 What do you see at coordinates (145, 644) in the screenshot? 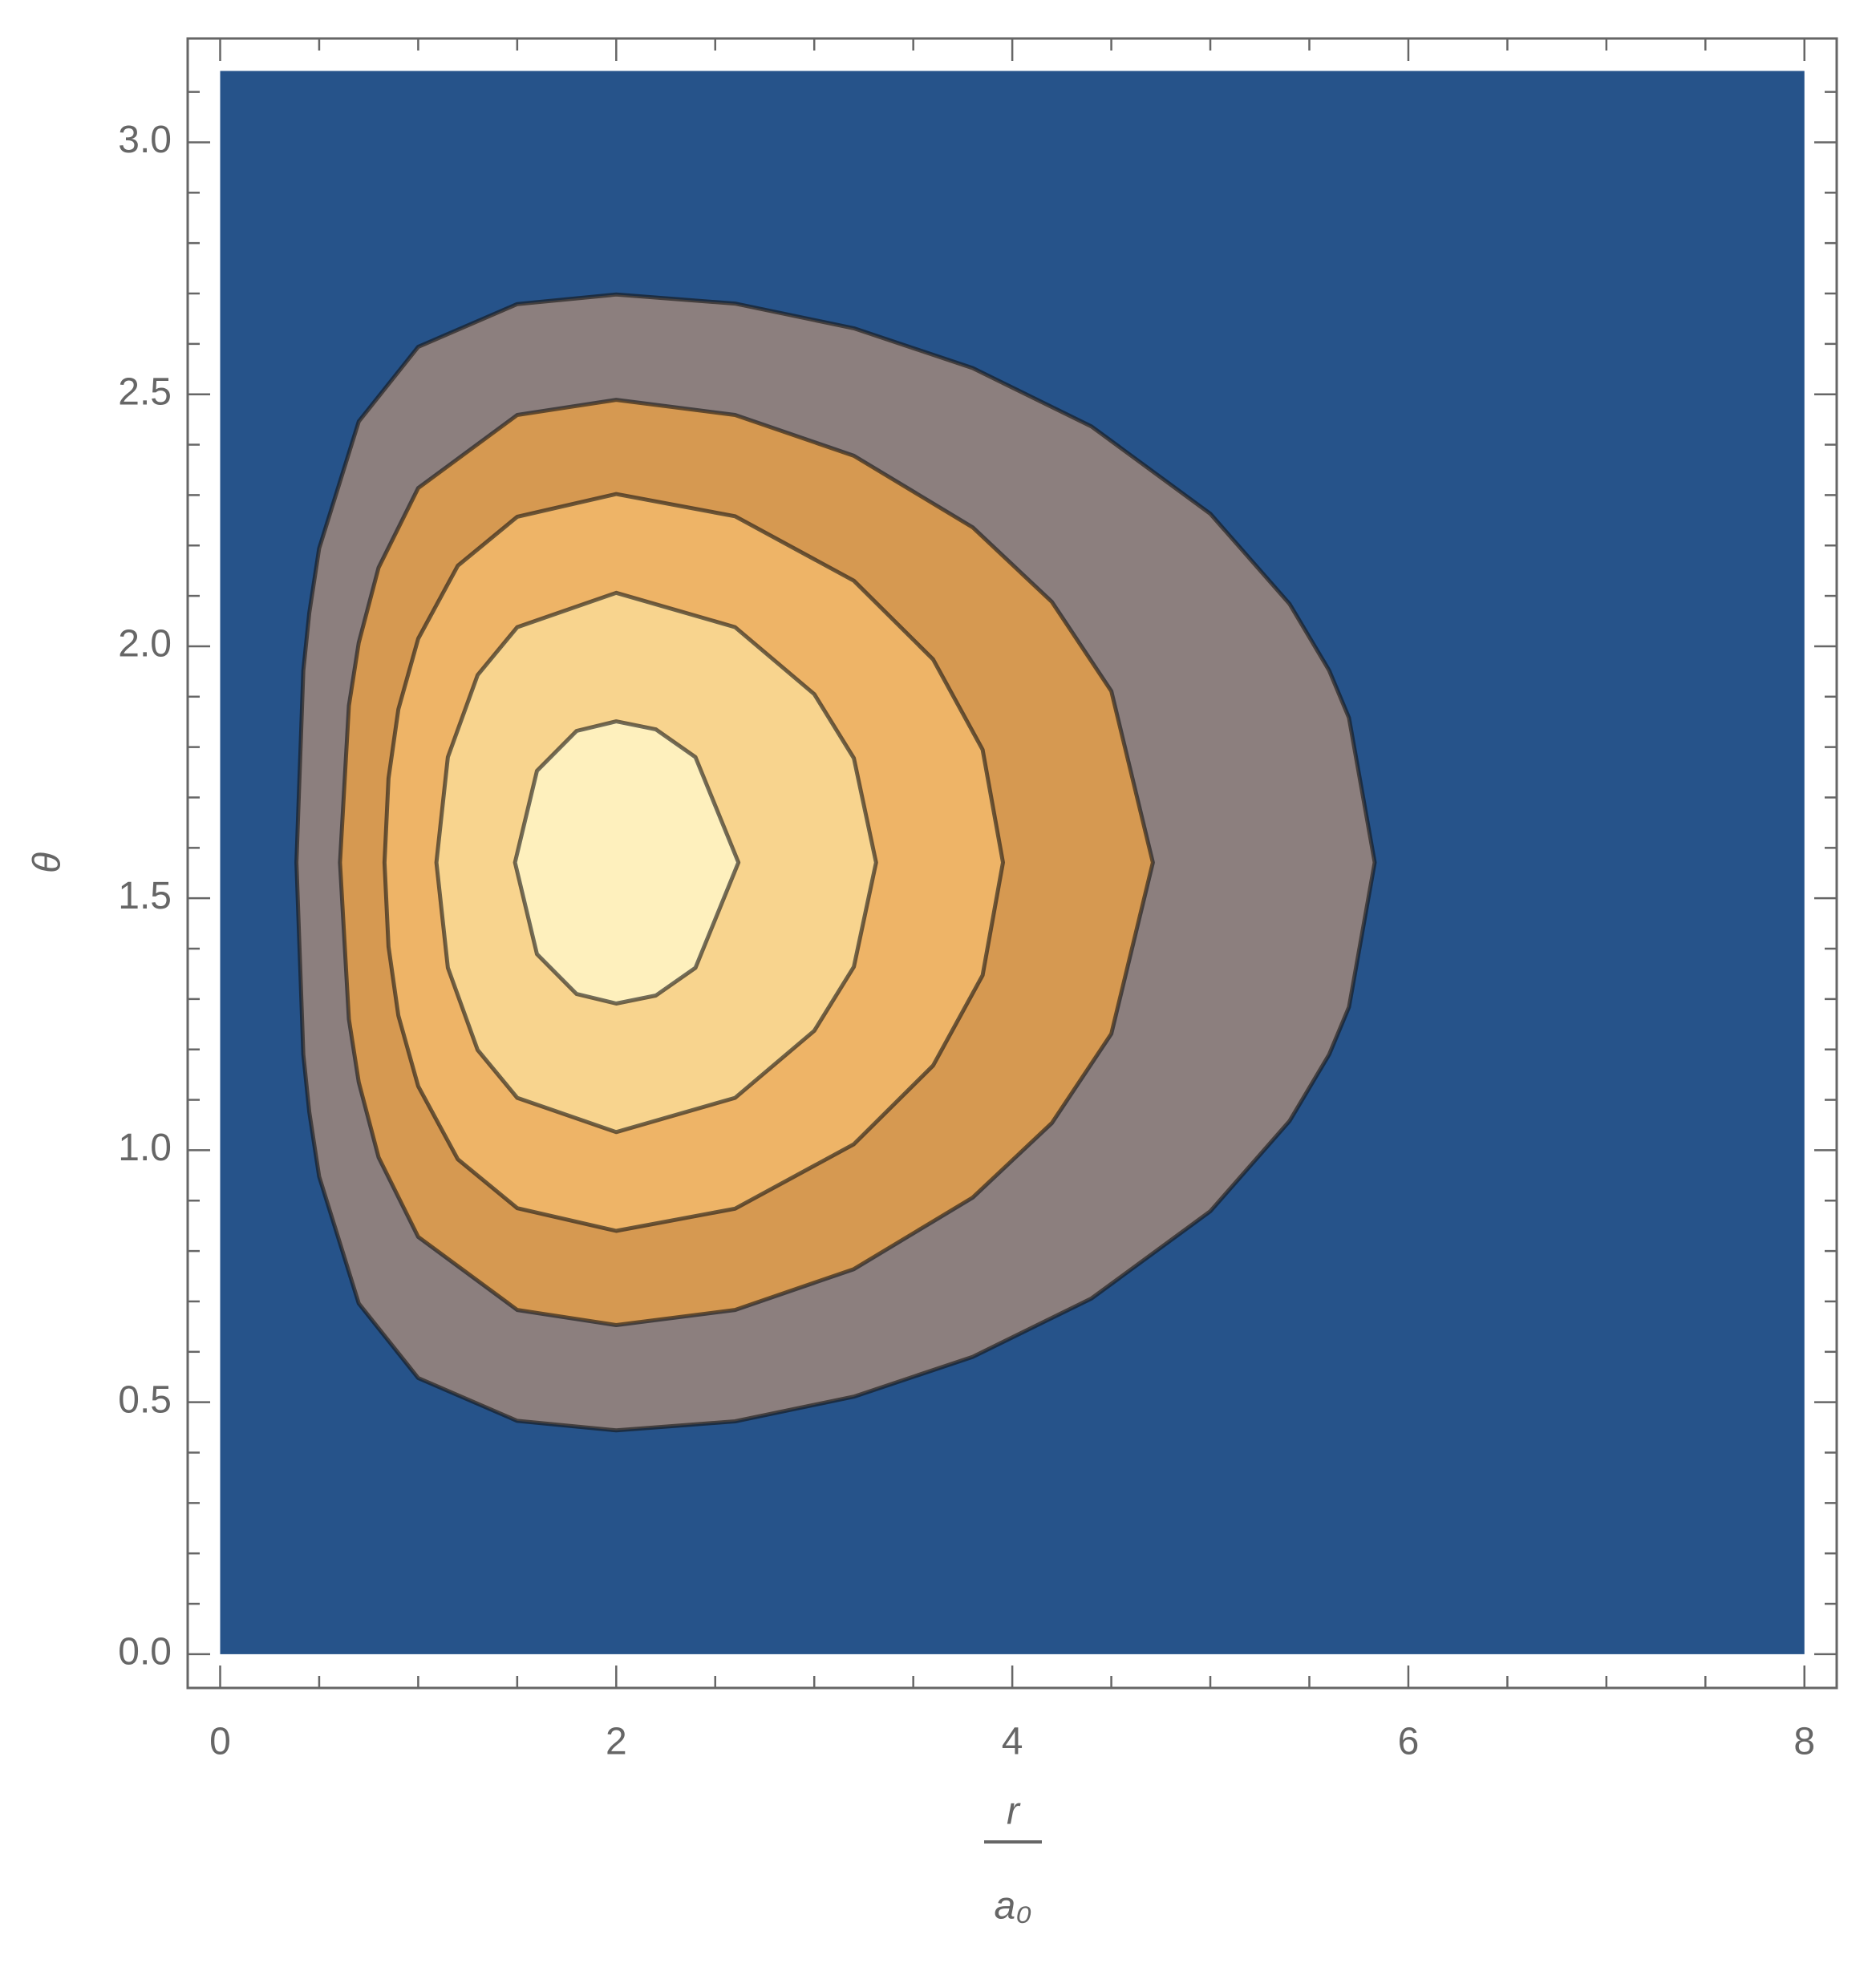
I see `y-tick-label: 2.0` at bounding box center [145, 644].